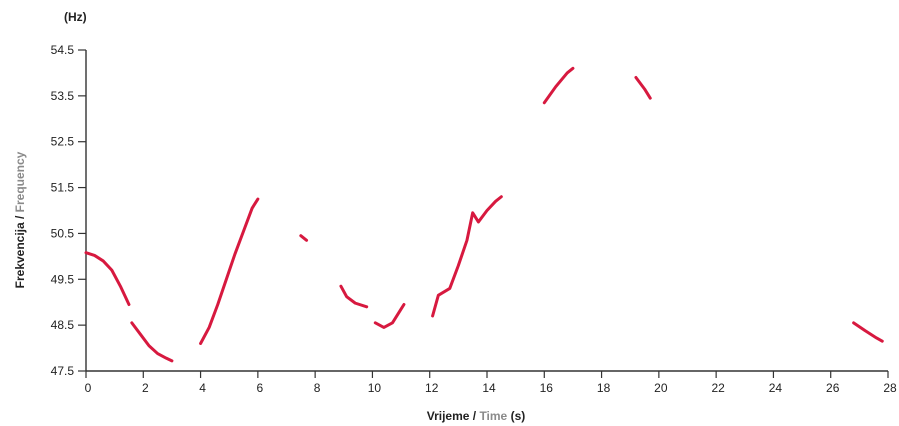  I want to click on x-tick-label: 28, so click(890, 388).